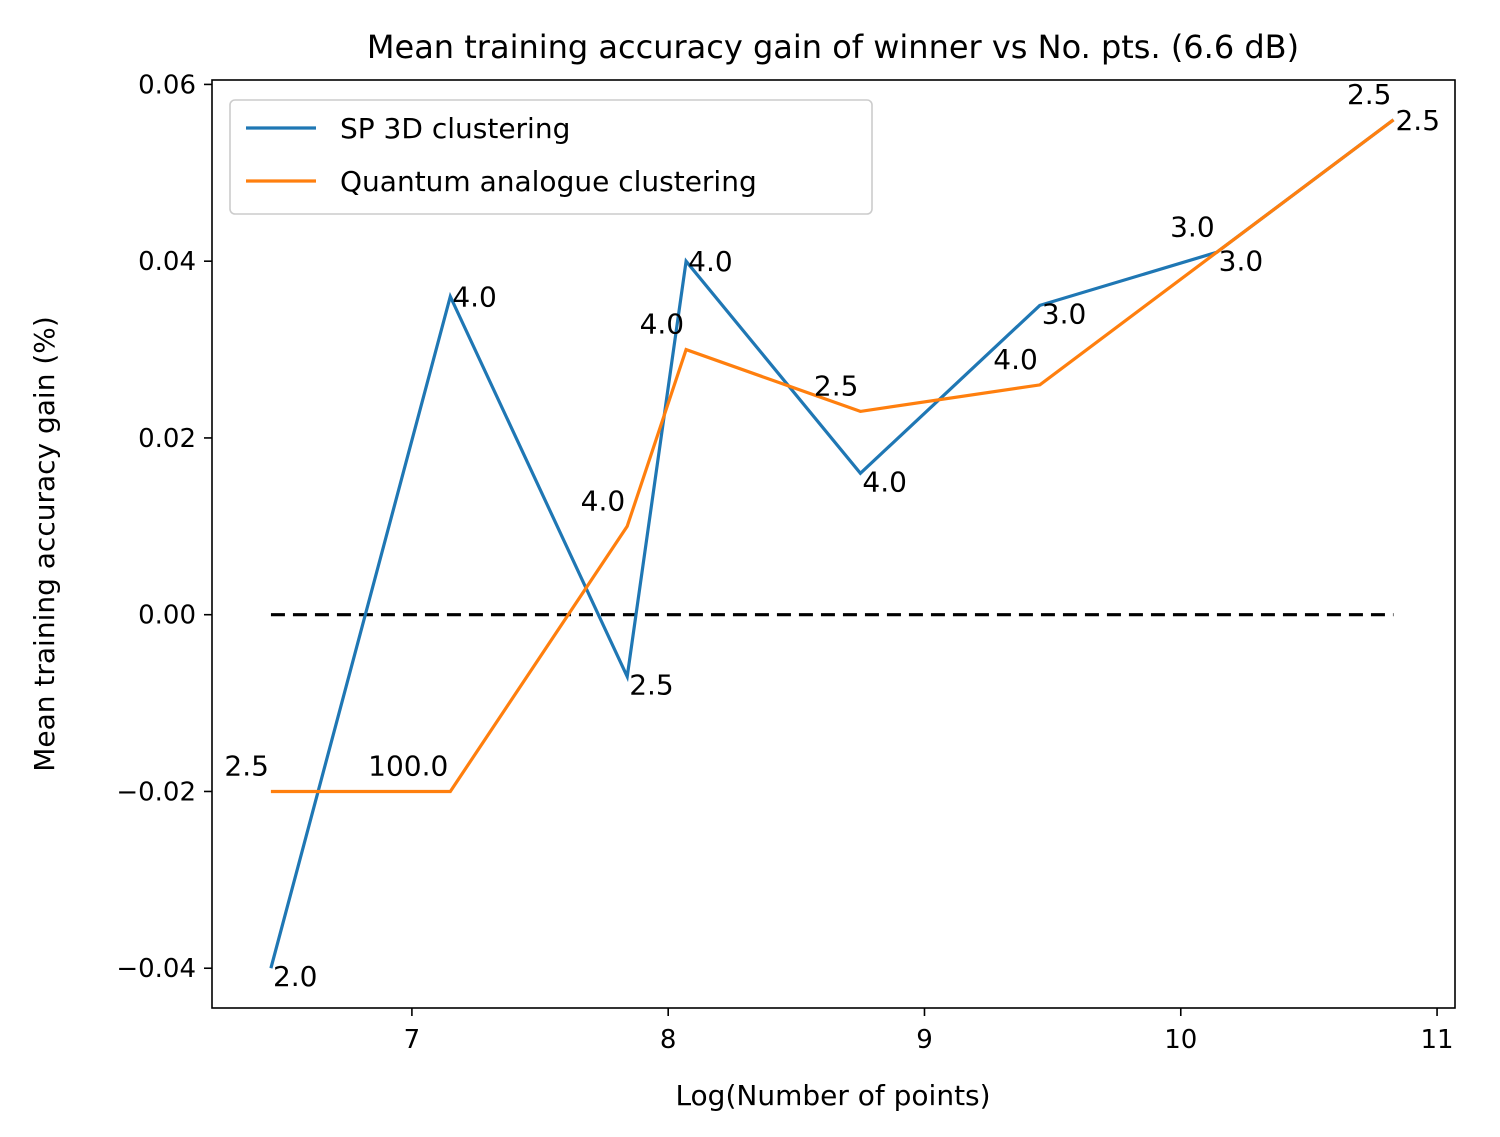 The image size is (1500, 1137). I want to click on x-tick-label: 9, so click(924, 1040).